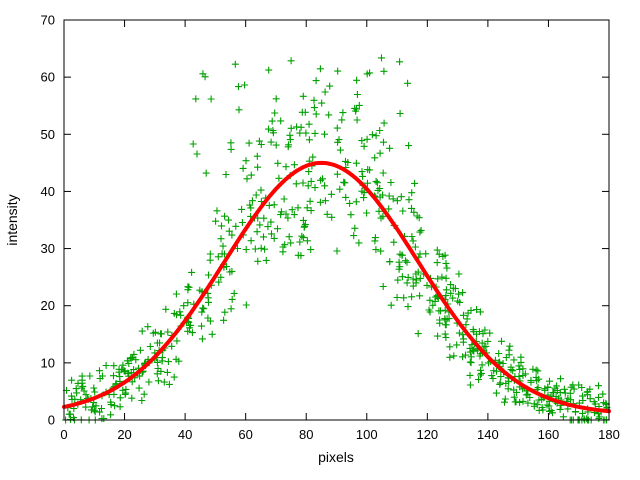 The height and width of the screenshot is (480, 640). I want to click on y-tick-label: 30, so click(48, 248).